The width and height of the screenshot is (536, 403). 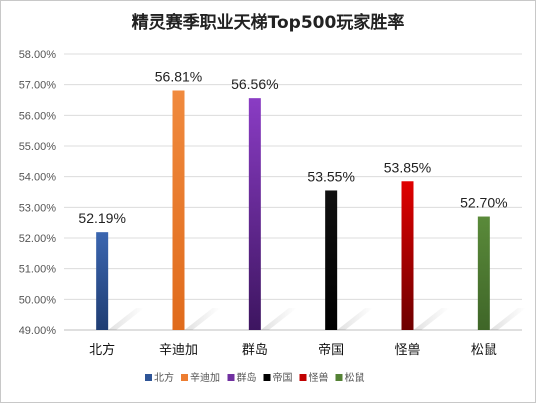 What do you see at coordinates (484, 350) in the screenshot?
I see `category-label: 松鼠` at bounding box center [484, 350].